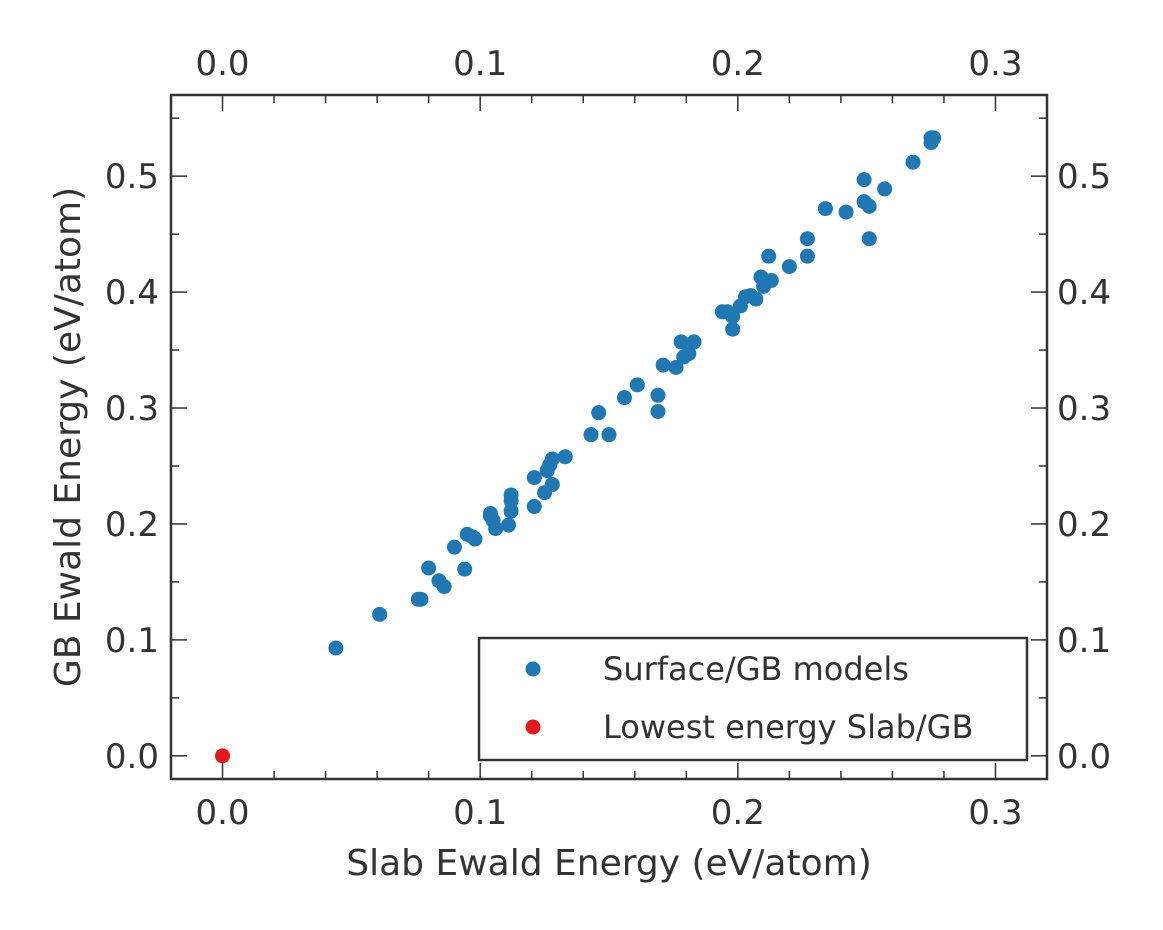 This screenshot has width=1163, height=930. What do you see at coordinates (609, 863) in the screenshot?
I see `x-axis-label: Slab Ewald Energy (eV/atom)` at bounding box center [609, 863].